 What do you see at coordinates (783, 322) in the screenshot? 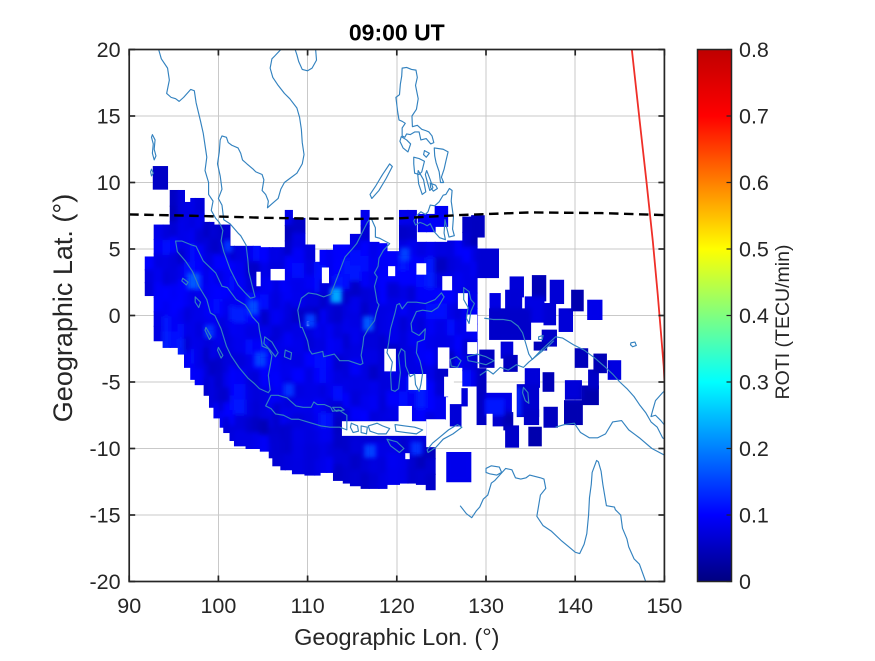
I see `svg-text: ROTI (TECU/min)` at bounding box center [783, 322].